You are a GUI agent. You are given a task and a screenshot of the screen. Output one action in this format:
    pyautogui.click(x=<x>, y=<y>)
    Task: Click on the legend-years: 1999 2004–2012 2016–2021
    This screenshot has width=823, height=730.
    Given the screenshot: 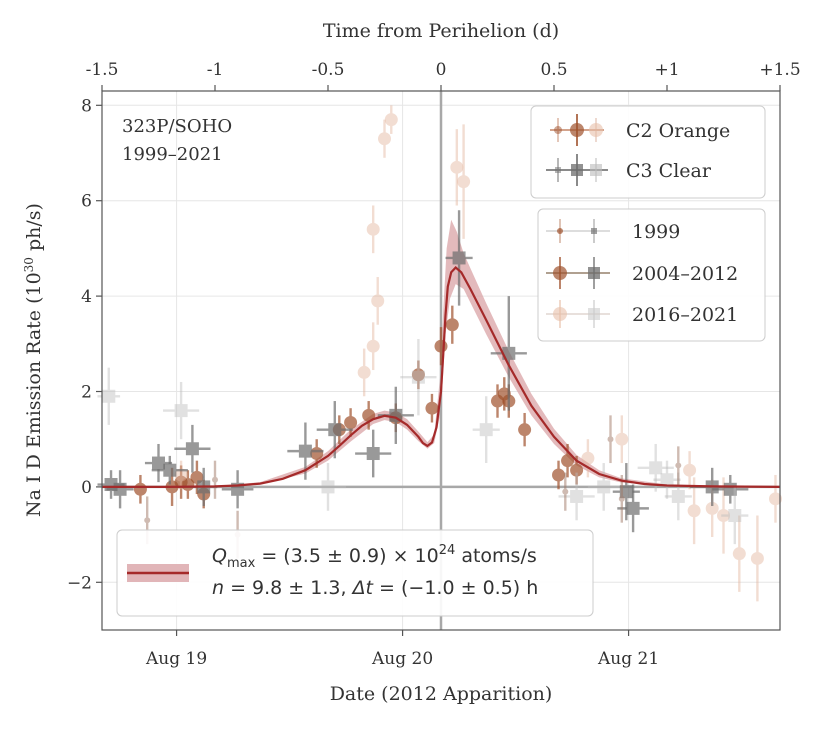 What is the action you would take?
    pyautogui.click(x=651, y=275)
    